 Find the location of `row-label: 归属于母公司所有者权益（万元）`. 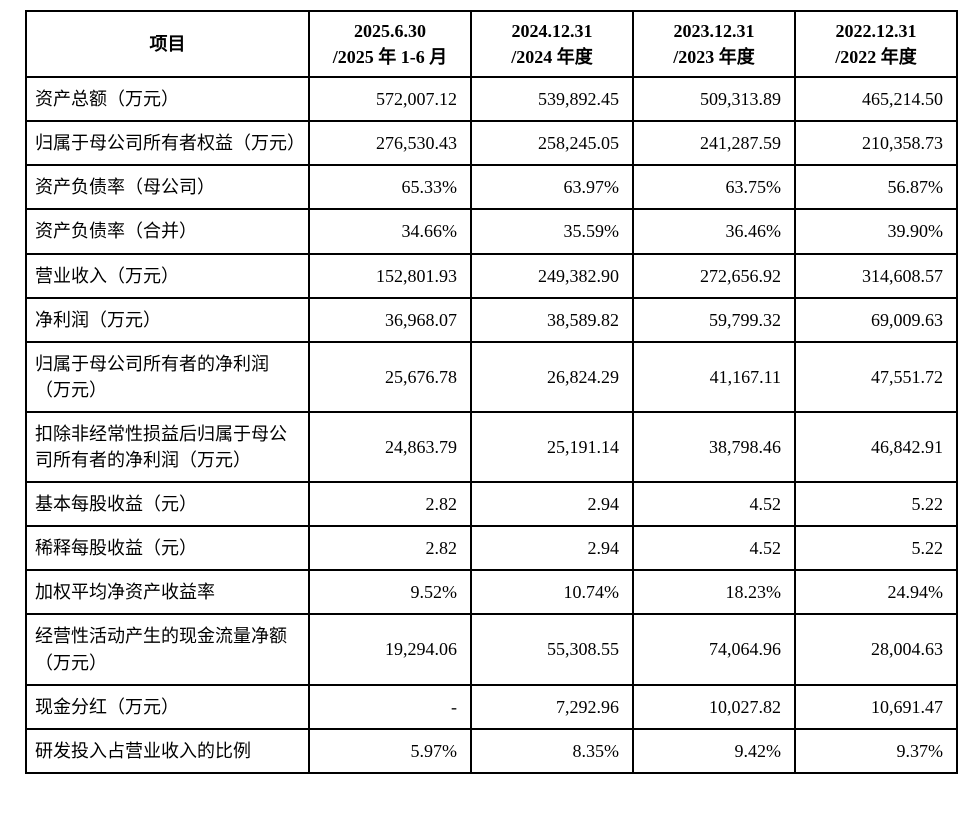

row-label: 归属于母公司所有者权益（万元） is located at coordinates (167, 143).